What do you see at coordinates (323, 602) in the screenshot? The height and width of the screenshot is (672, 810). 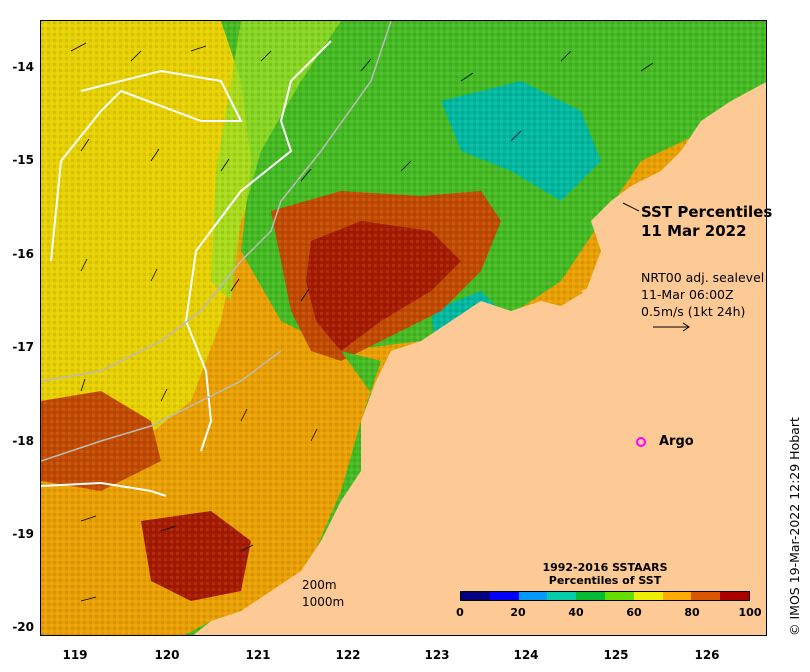 I see `isobath-1000m-label: 1000m` at bounding box center [323, 602].